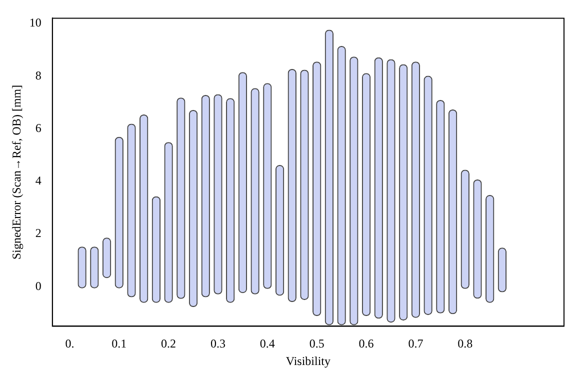  Describe the element at coordinates (366, 343) in the screenshot. I see `x-tick-label: 0.6` at that location.